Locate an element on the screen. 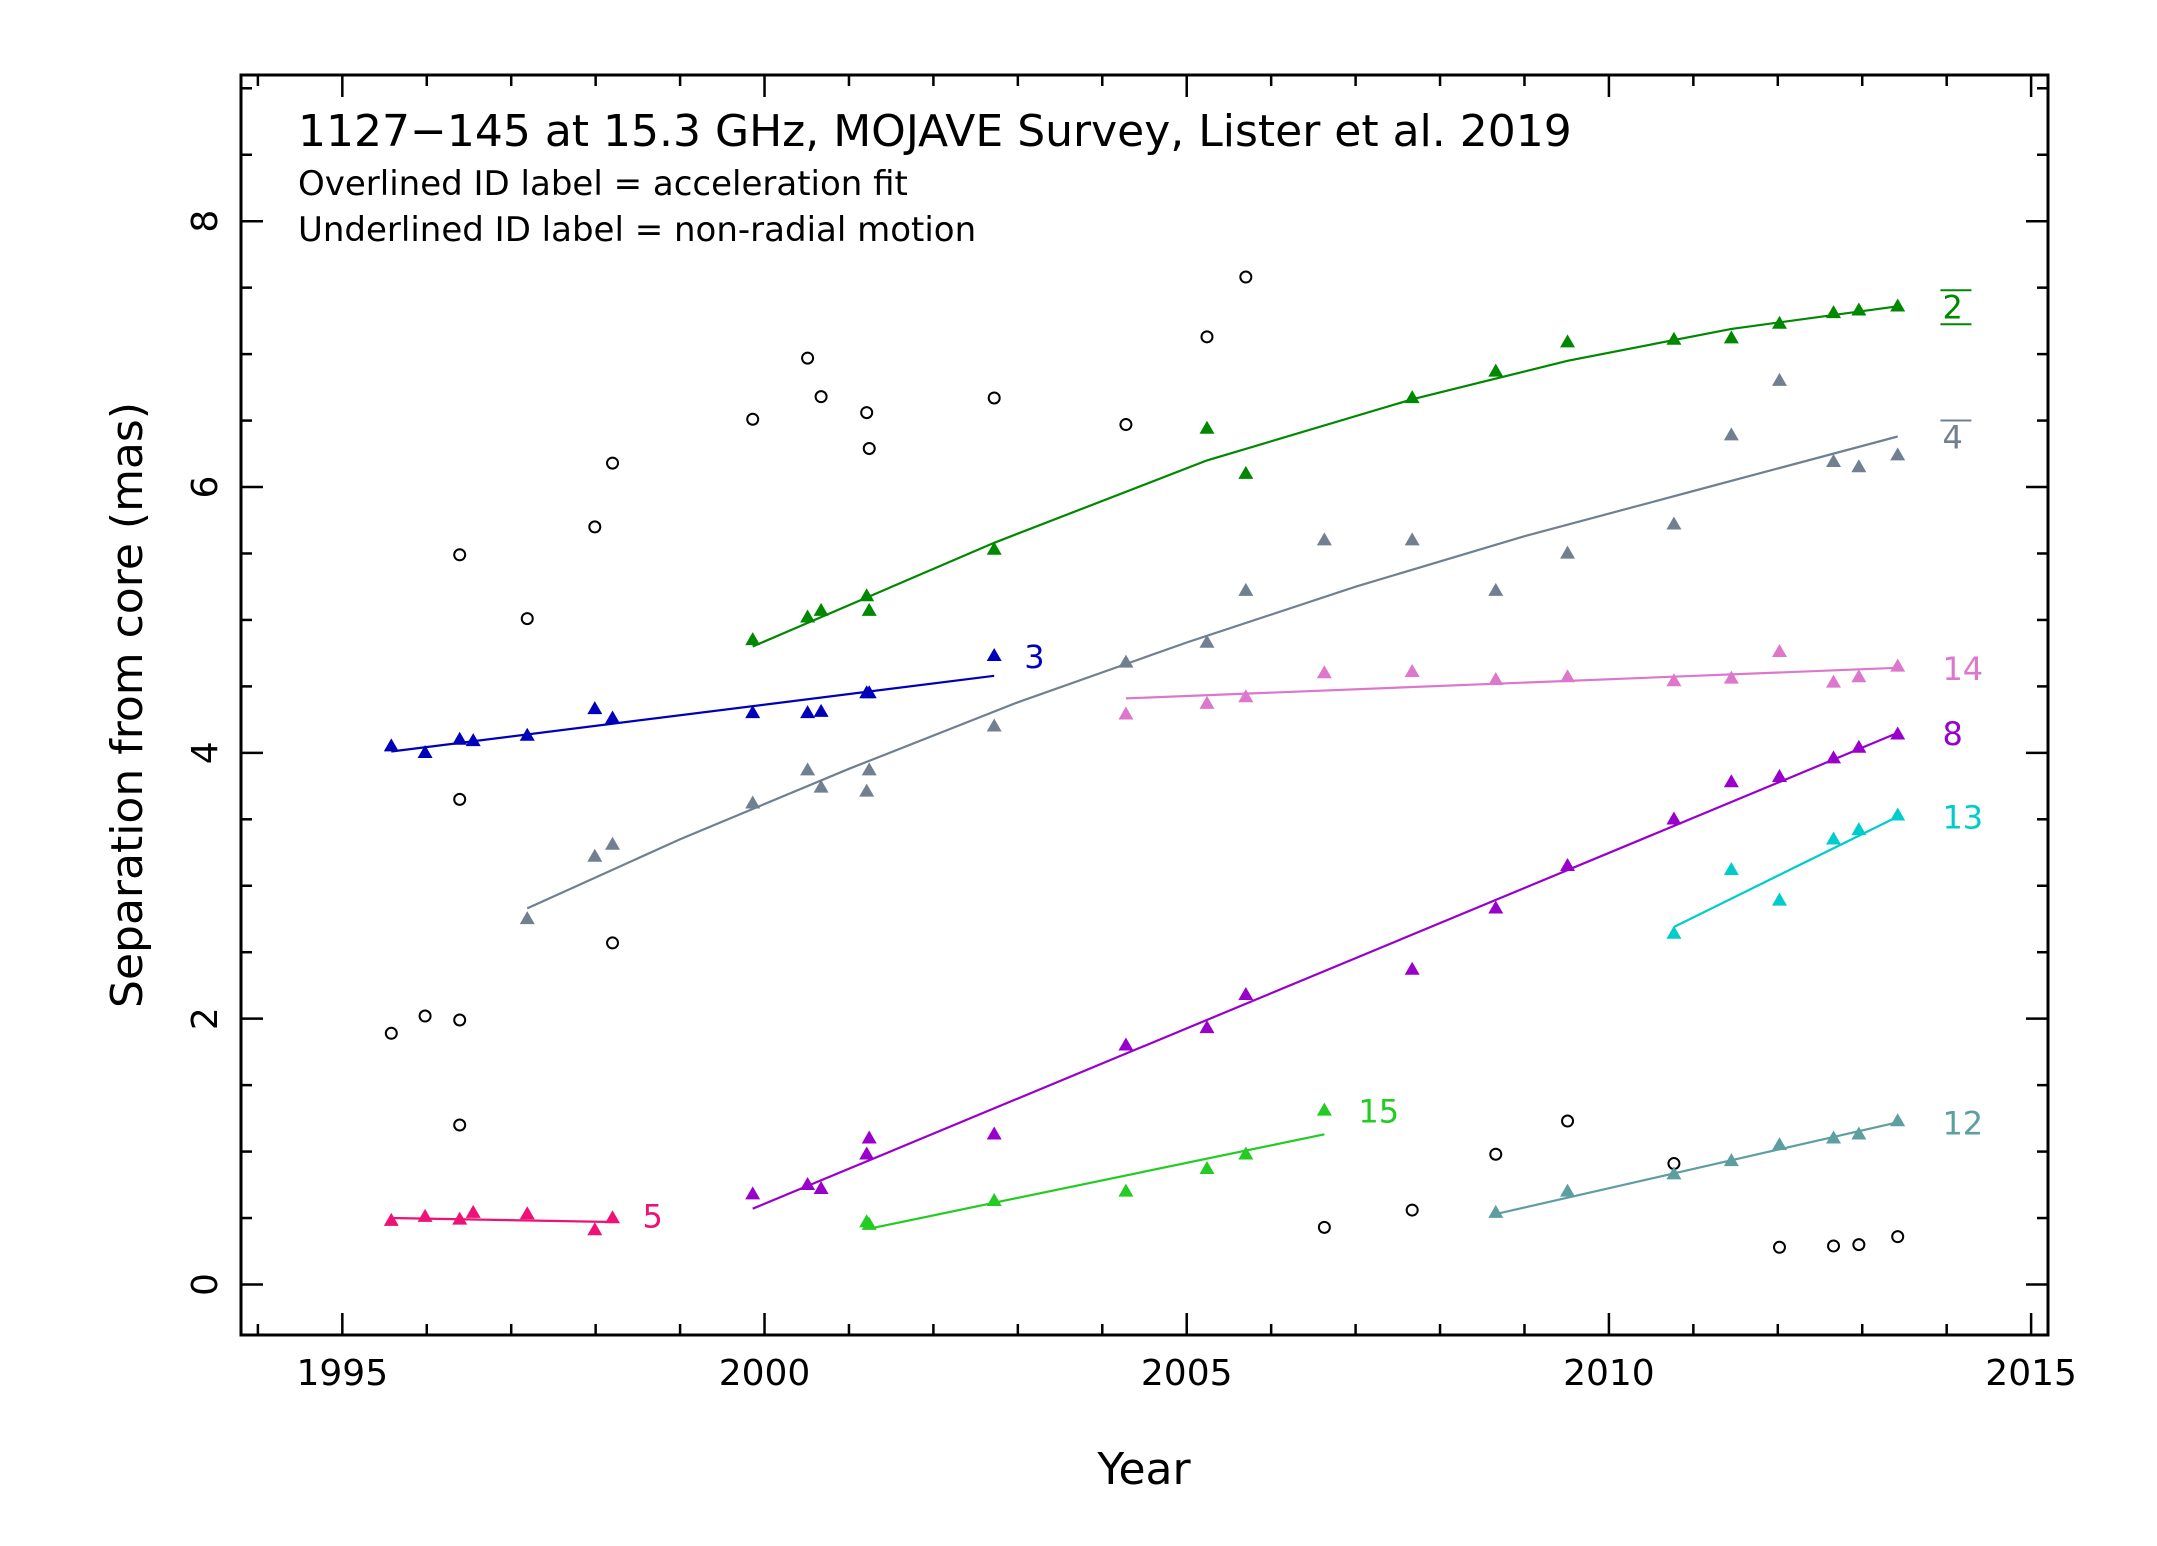 The image size is (2157, 1546). series-label-8: 8 is located at coordinates (1952, 734).